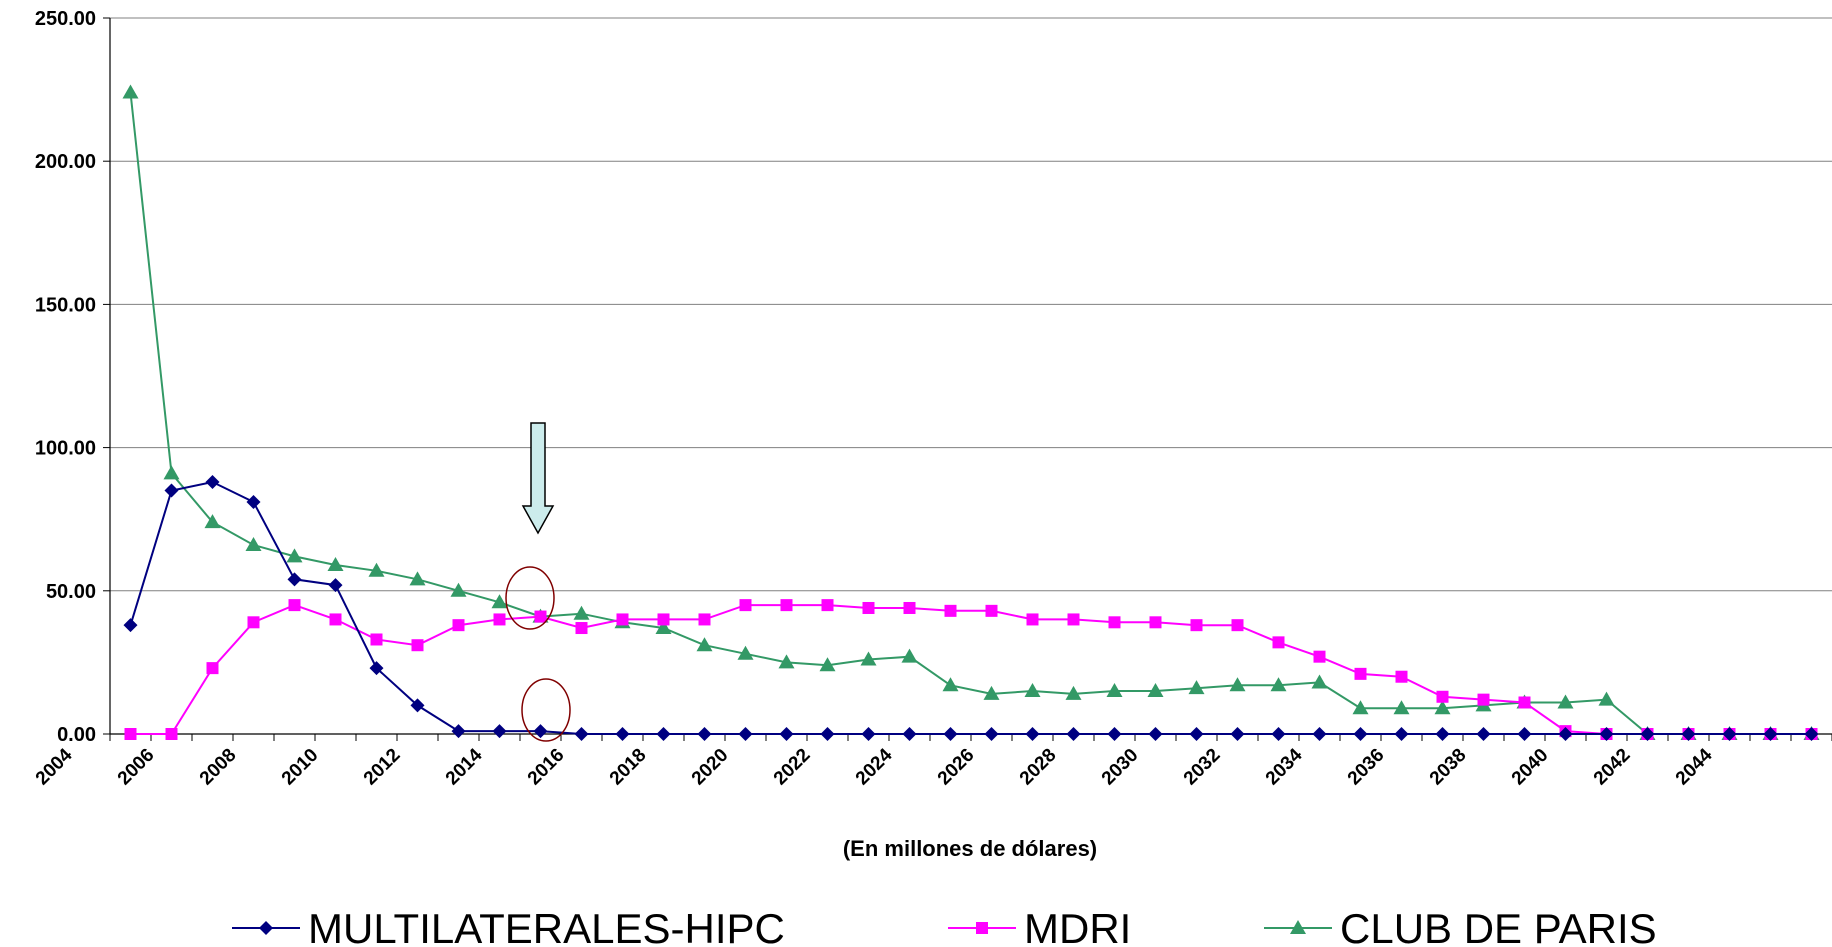 This screenshot has height=947, width=1832. I want to click on x-tick-label: 2044, so click(1694, 766).